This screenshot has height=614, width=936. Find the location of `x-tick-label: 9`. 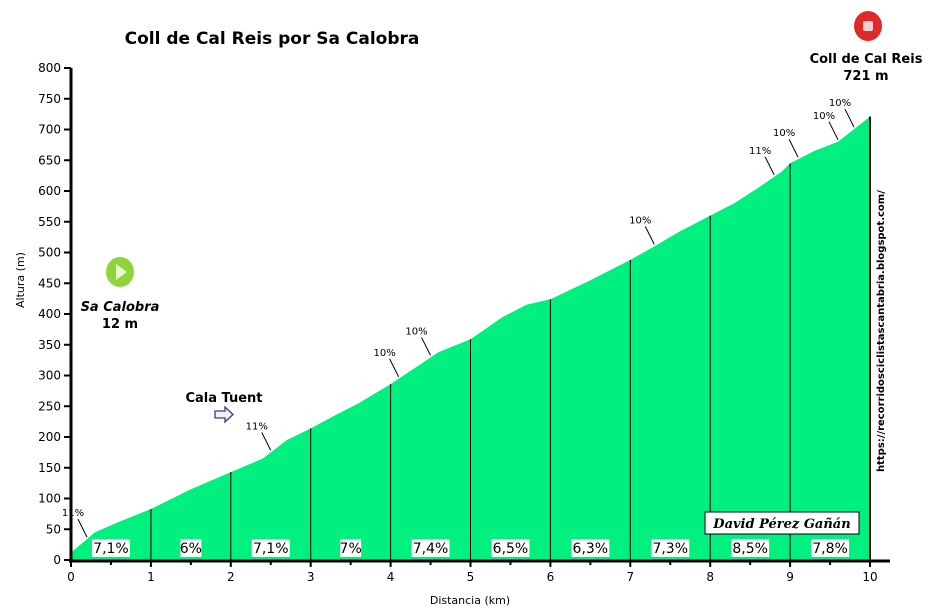

x-tick-label: 9 is located at coordinates (790, 577).